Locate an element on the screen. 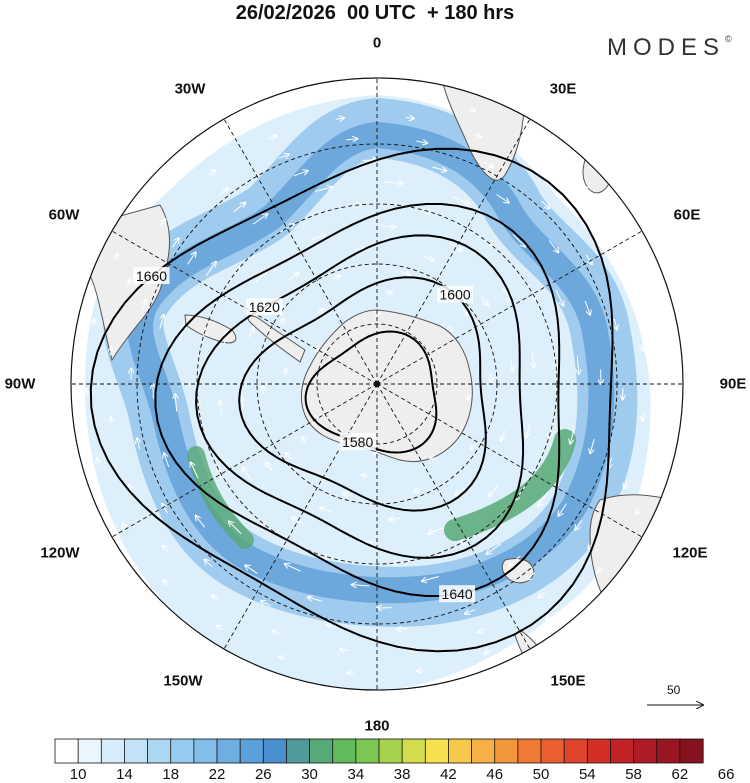 The height and width of the screenshot is (783, 750). longitude-label: 60E is located at coordinates (687, 215).